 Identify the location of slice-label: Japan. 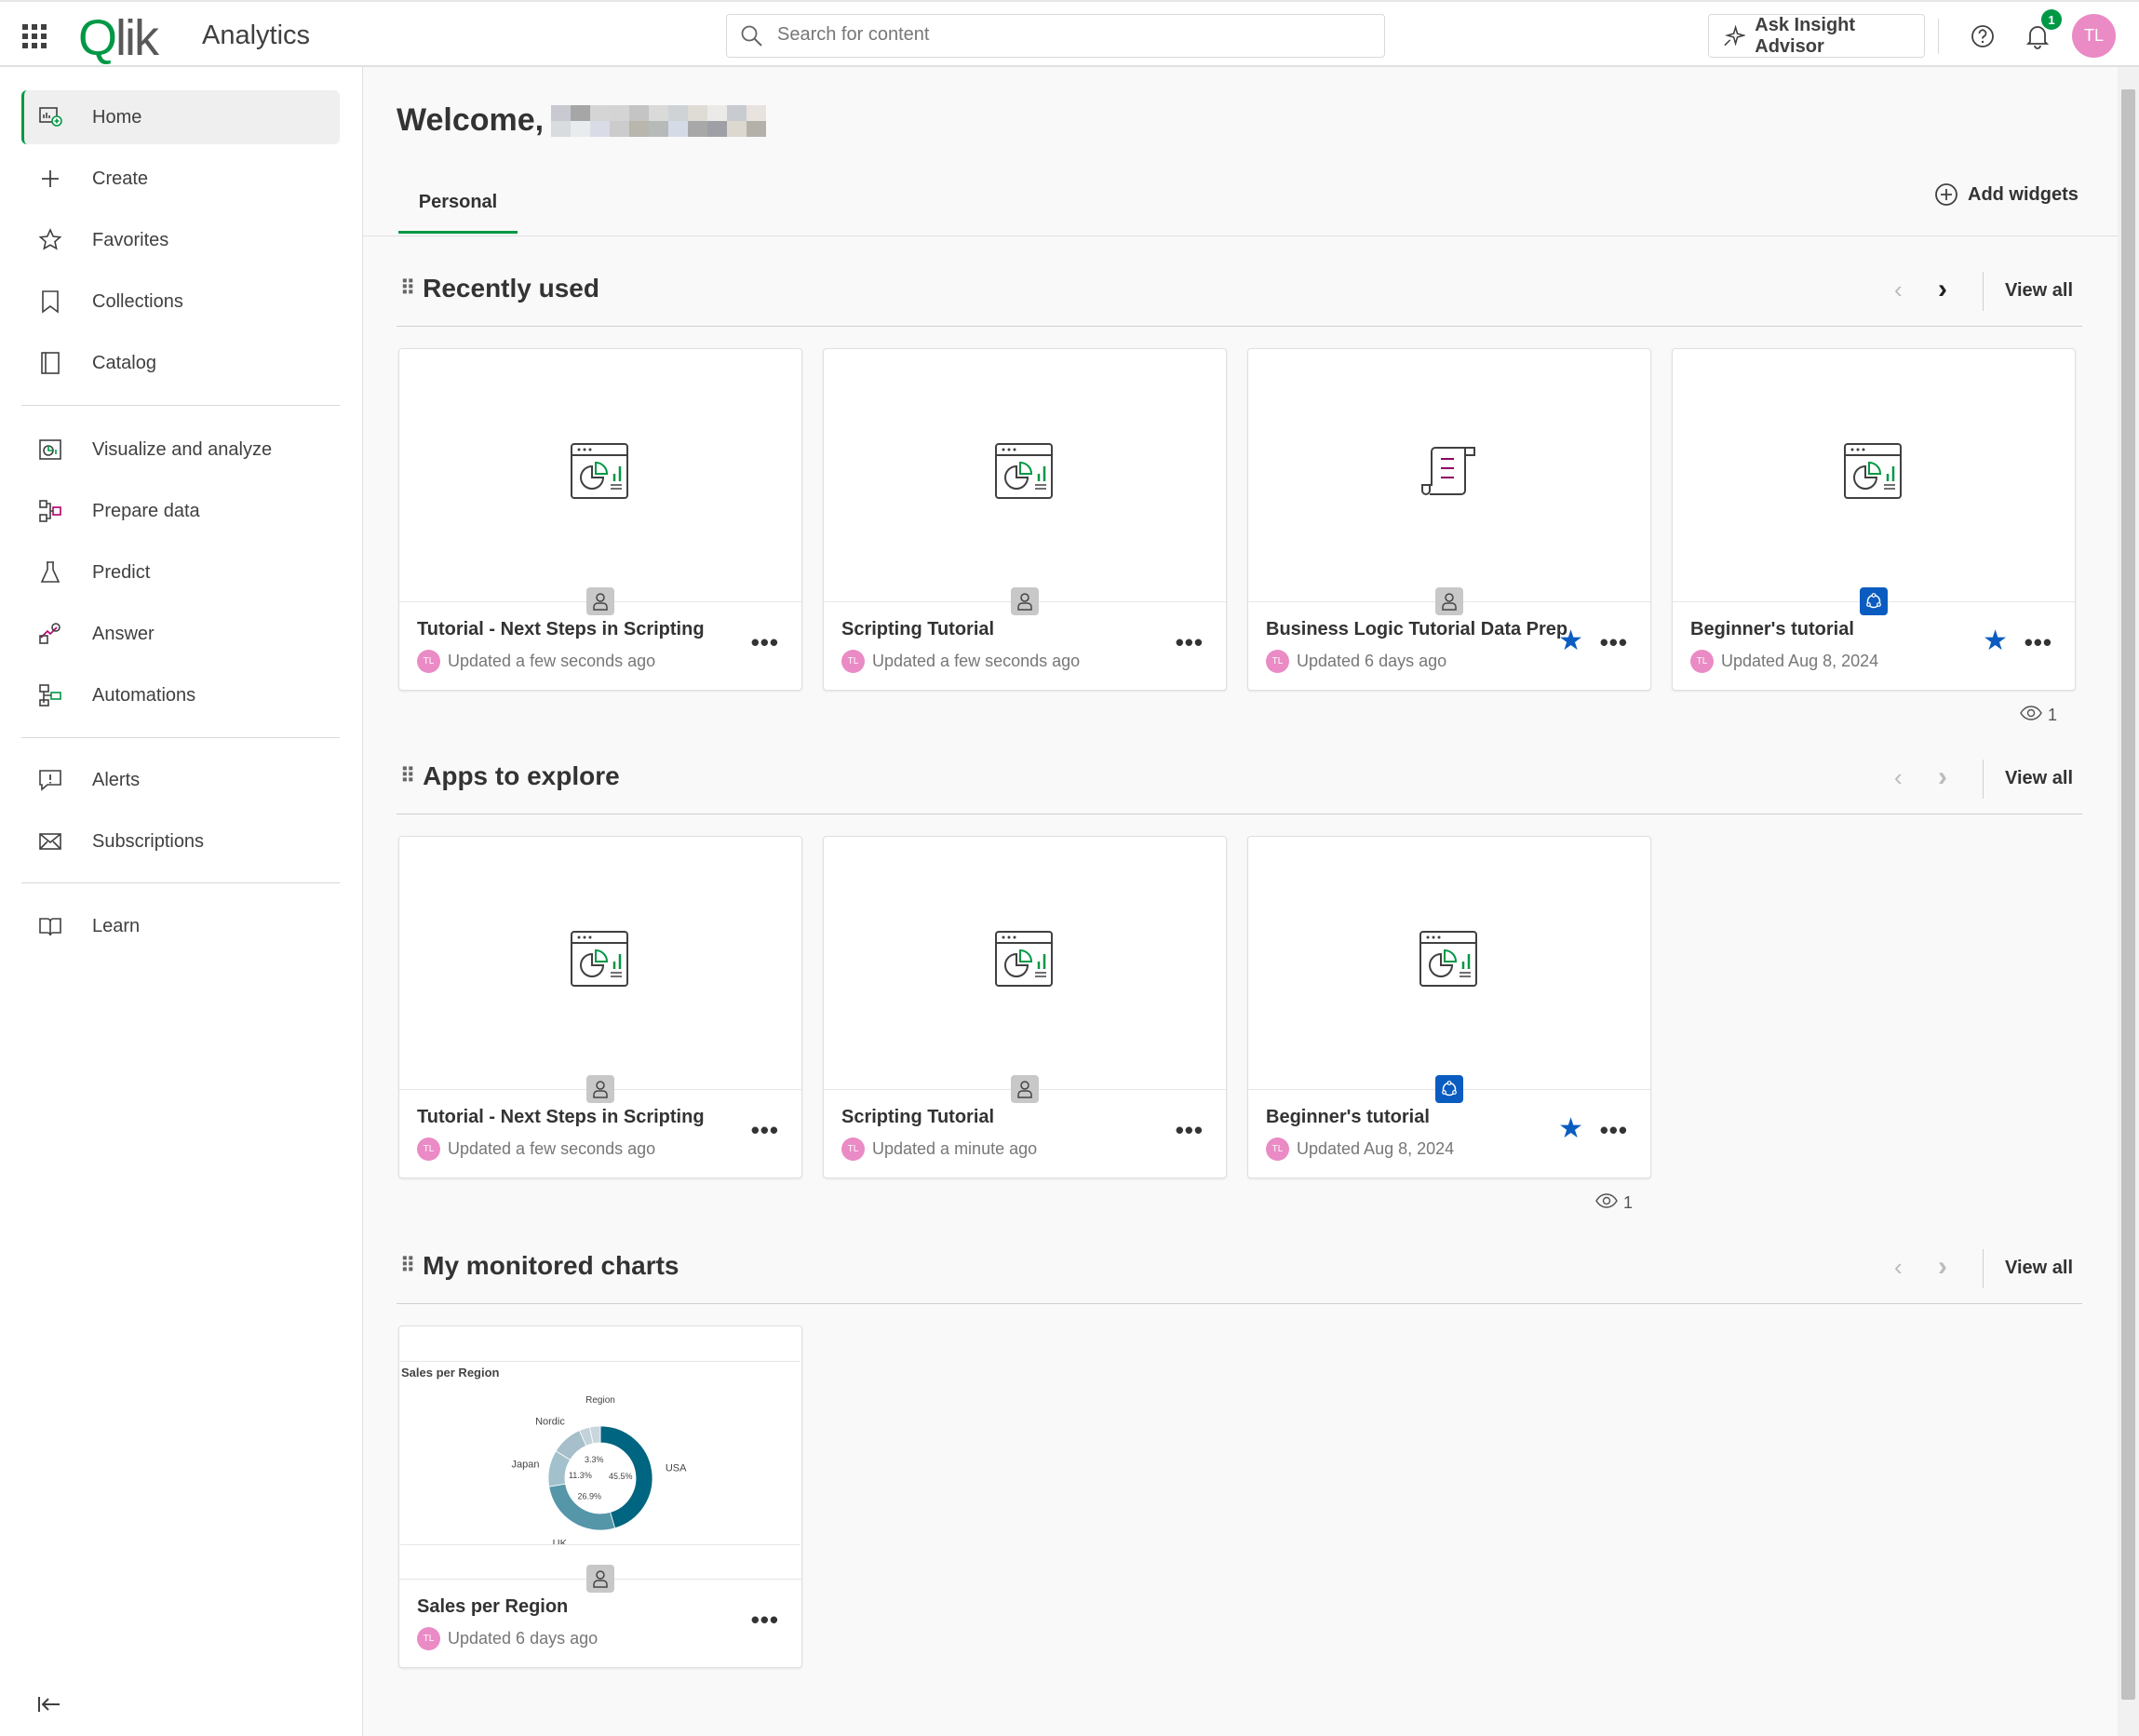
(526, 1465).